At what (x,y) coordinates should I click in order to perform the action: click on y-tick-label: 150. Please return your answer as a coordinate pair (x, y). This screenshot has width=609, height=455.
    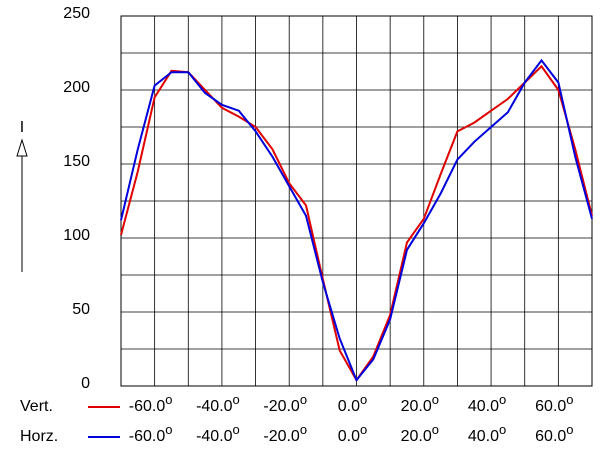
    Looking at the image, I should click on (76, 161).